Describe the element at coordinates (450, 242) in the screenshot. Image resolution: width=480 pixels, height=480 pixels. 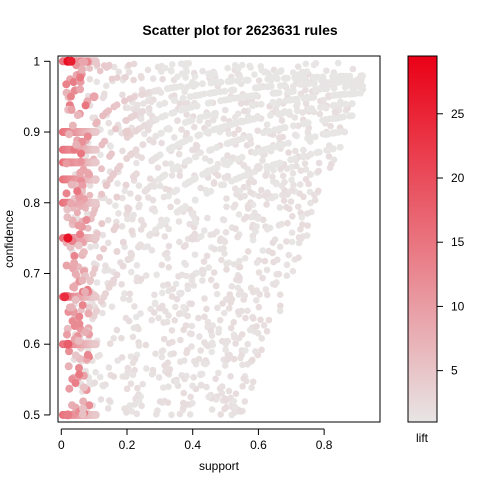
I see `lift-colorbar-axis: 5 10 15 20 25` at that location.